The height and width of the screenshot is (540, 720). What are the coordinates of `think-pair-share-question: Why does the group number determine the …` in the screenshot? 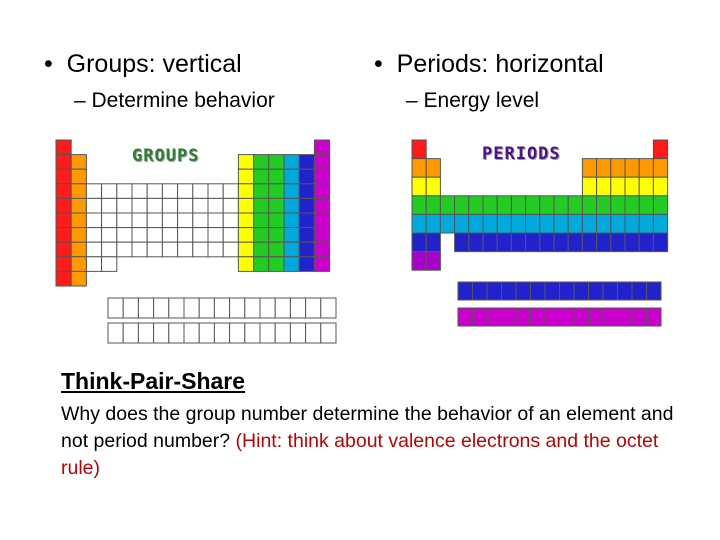 It's located at (371, 441).